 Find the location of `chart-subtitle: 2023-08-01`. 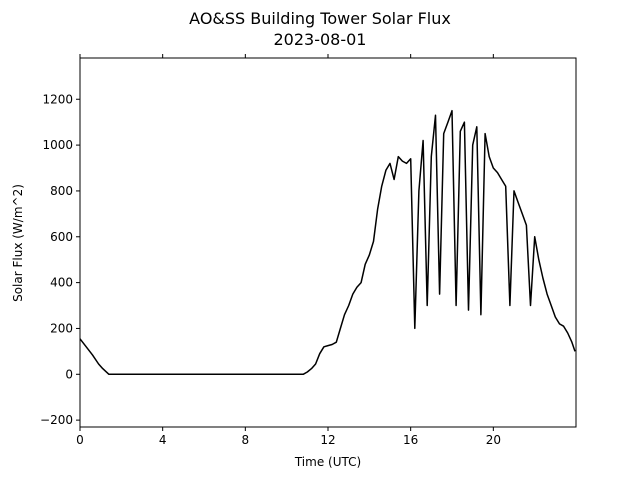

chart-subtitle: 2023-08-01 is located at coordinates (320, 39).